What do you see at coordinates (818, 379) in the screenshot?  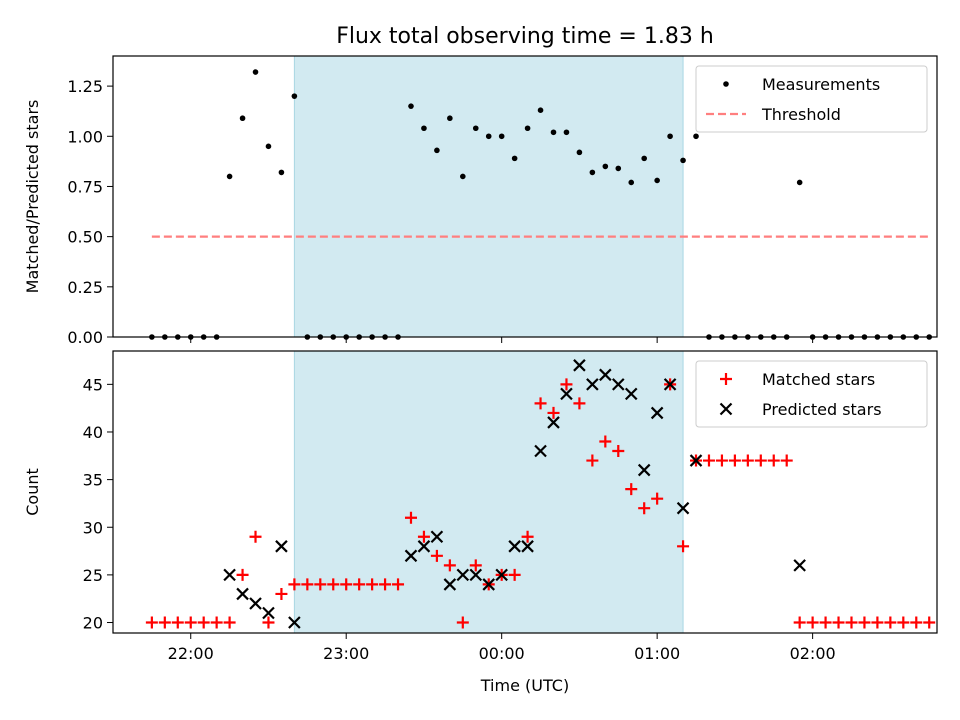 I see `legend-label: Matched stars` at bounding box center [818, 379].